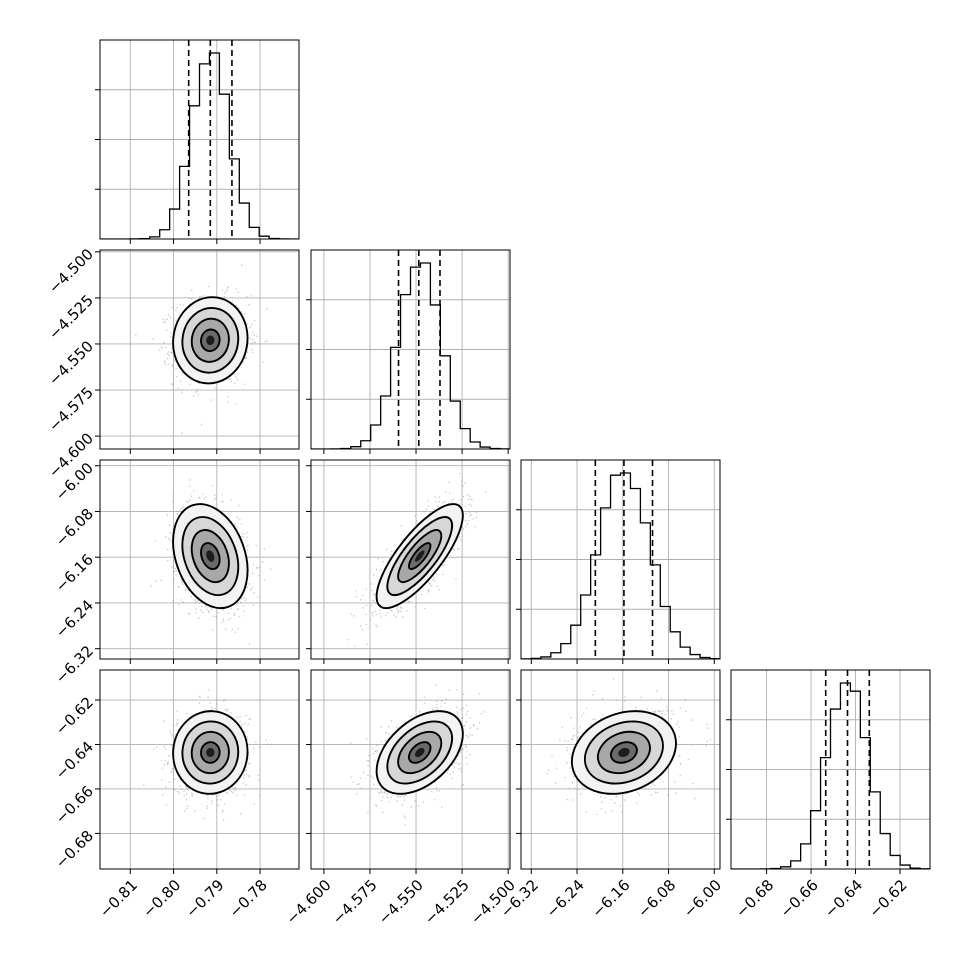 This screenshot has height=970, width=970. Describe the element at coordinates (71, 317) in the screenshot. I see `y-tick-label: −4.525` at that location.